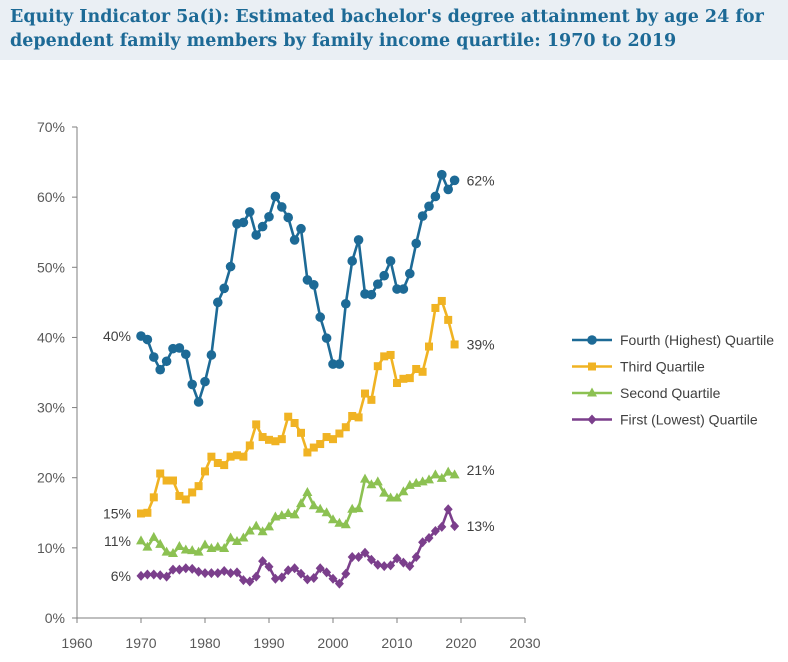  Describe the element at coordinates (76, 643) in the screenshot. I see `x-tick-label: 1960` at that location.